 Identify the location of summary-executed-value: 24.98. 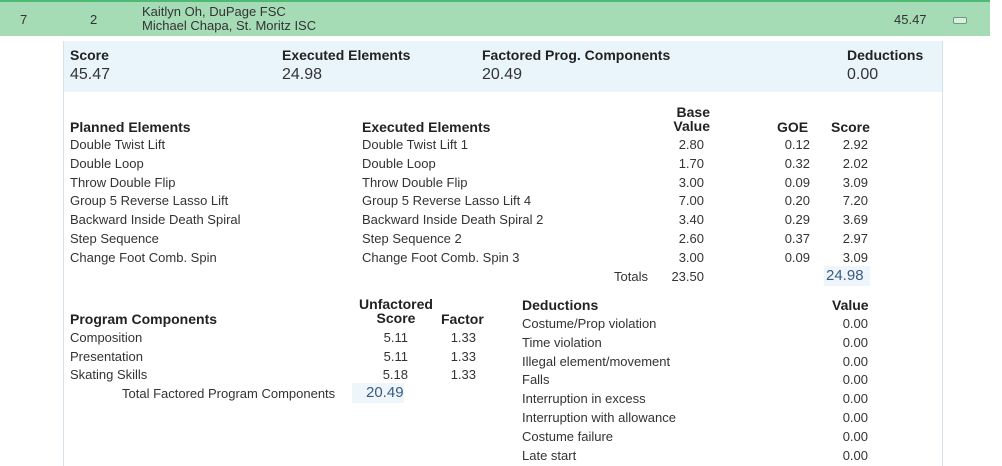
(302, 74).